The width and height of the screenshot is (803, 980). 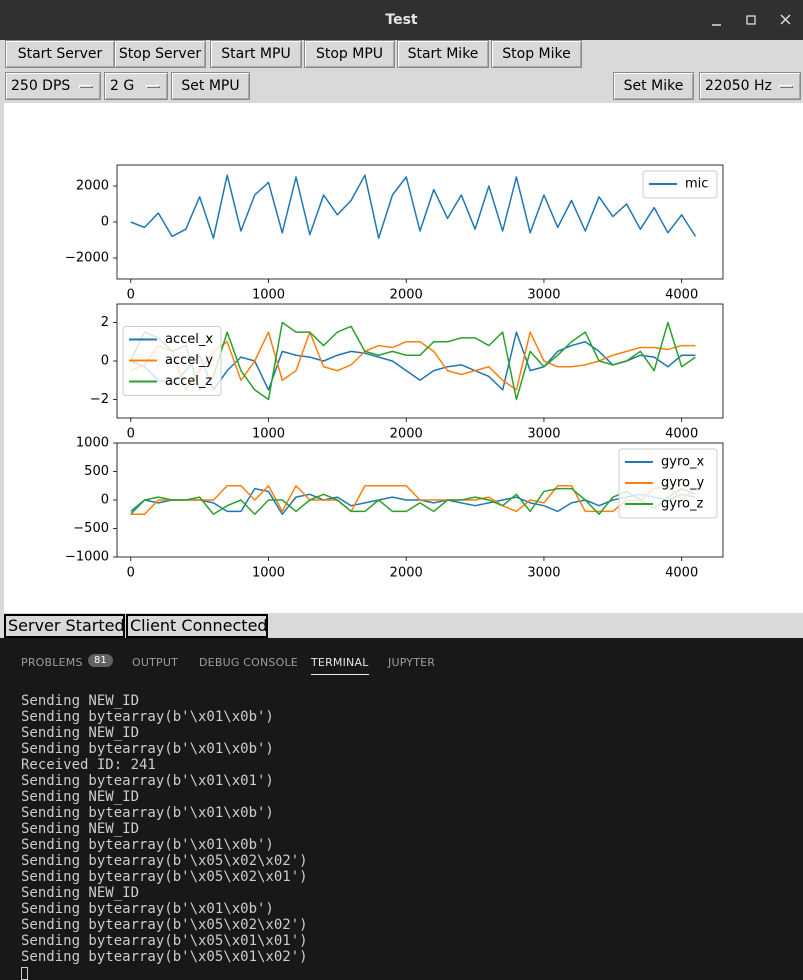 I want to click on stop-mike-button: Stop Mike, so click(x=536, y=54).